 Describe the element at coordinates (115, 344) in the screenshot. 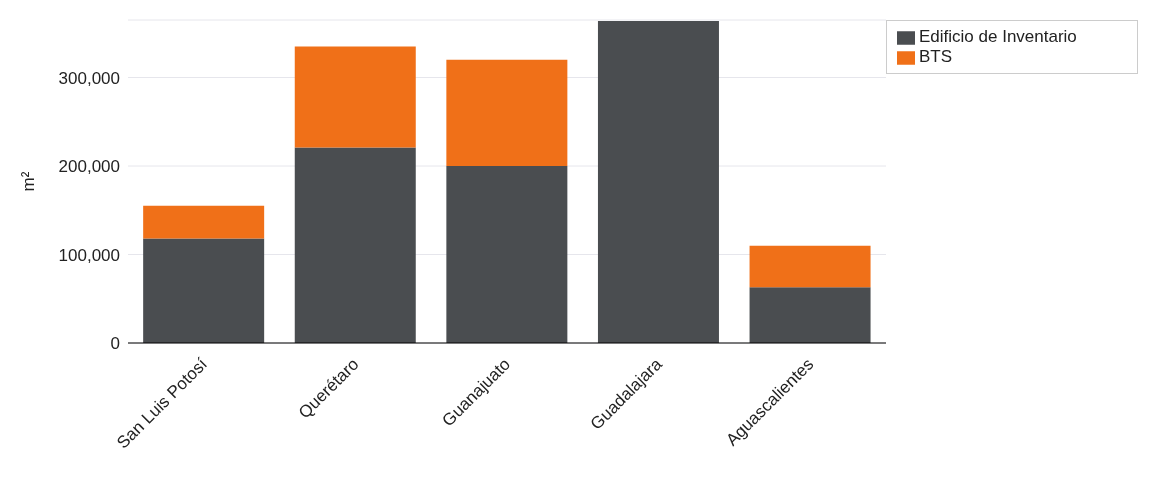

I see `y-tick-label: 0` at that location.